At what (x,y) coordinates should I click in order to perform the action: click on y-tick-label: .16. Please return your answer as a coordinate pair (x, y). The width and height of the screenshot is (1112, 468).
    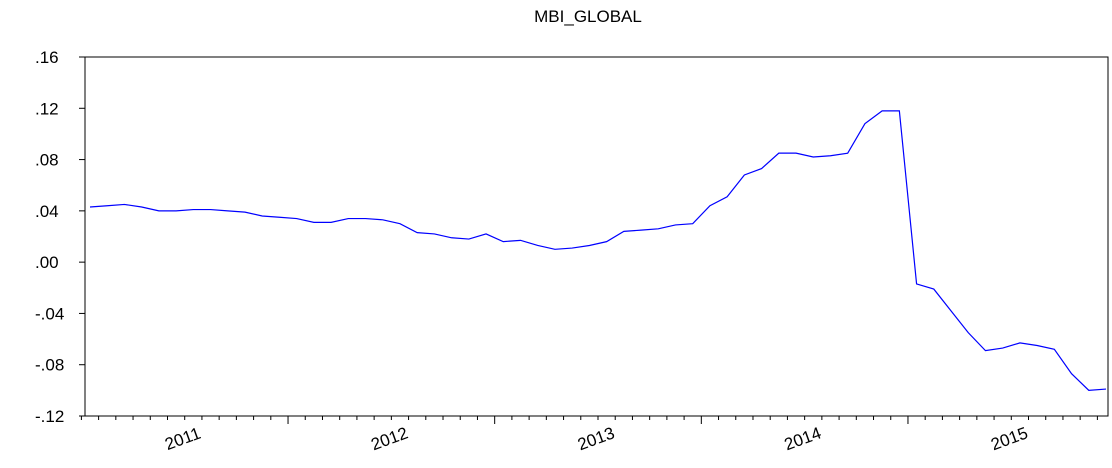
    Looking at the image, I should click on (47, 57).